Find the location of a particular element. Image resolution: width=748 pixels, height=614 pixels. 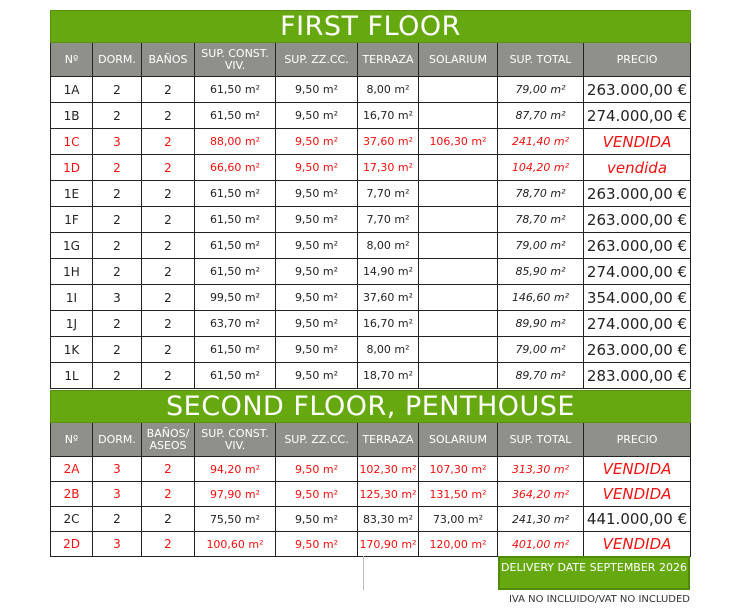

cell-id: 1G is located at coordinates (71, 245).